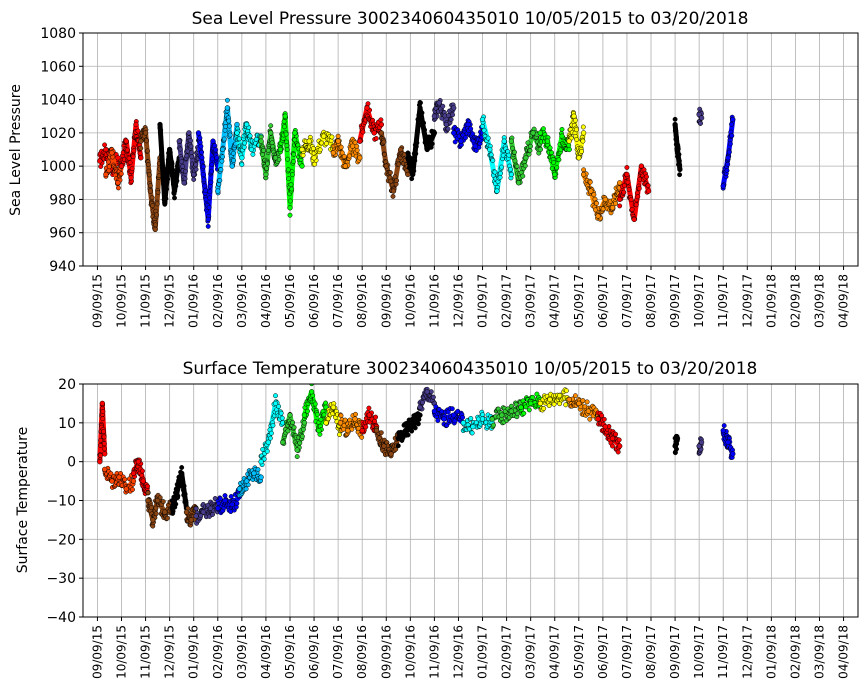 The height and width of the screenshot is (700, 867). I want to click on data-points, so click(416, 165).